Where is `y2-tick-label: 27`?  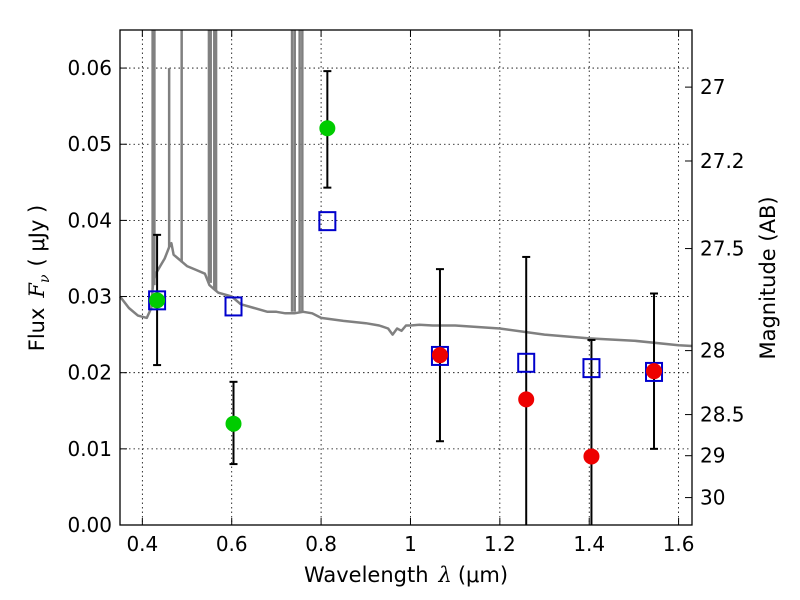 y2-tick-label: 27 is located at coordinates (712, 87).